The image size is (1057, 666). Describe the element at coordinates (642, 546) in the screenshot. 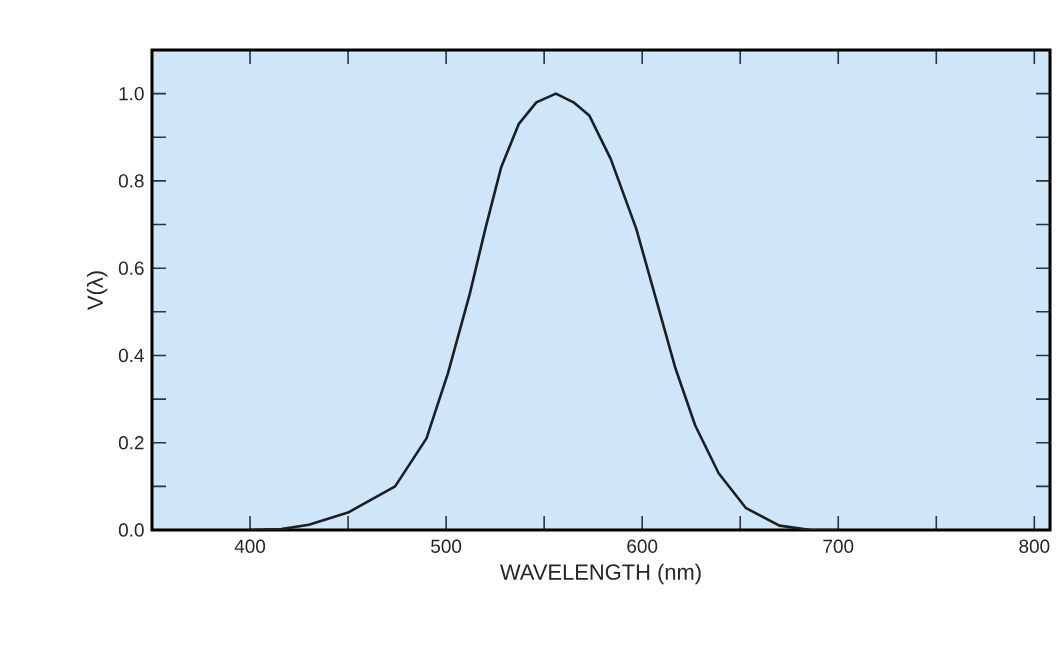

I see `x-tick-label: 600` at that location.